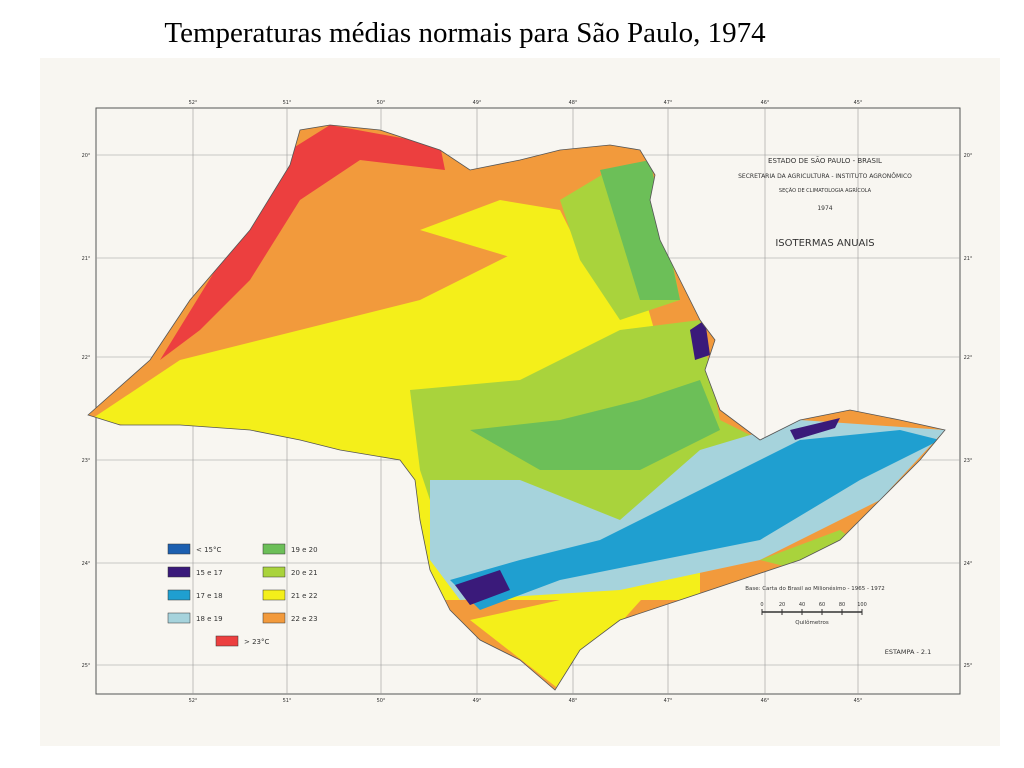  What do you see at coordinates (862, 605) in the screenshot?
I see `scale-tick-label: 100` at bounding box center [862, 605].